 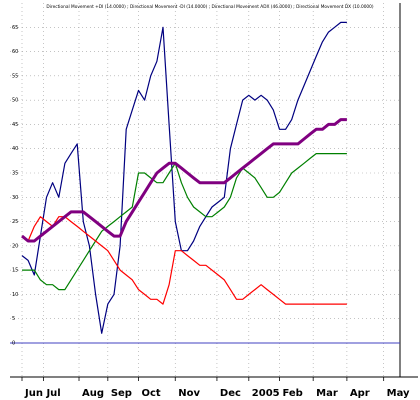 What do you see at coordinates (292, 393) in the screenshot?
I see `x-tick-label: Feb` at bounding box center [292, 393].